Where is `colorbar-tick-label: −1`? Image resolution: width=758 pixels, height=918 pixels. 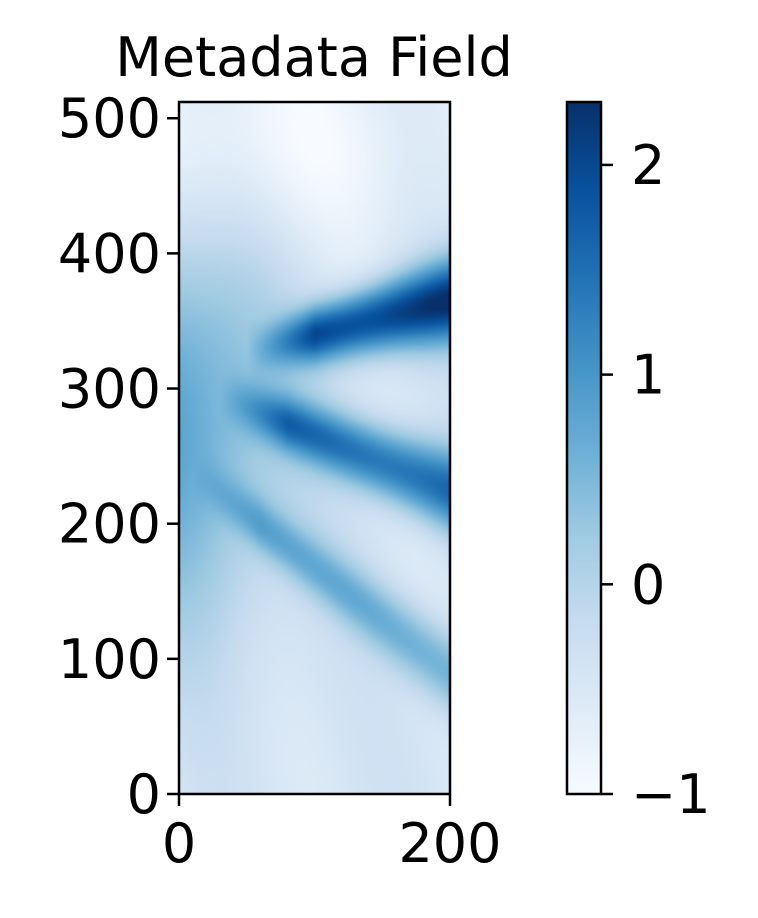
colorbar-tick-label: −1 is located at coordinates (671, 794).